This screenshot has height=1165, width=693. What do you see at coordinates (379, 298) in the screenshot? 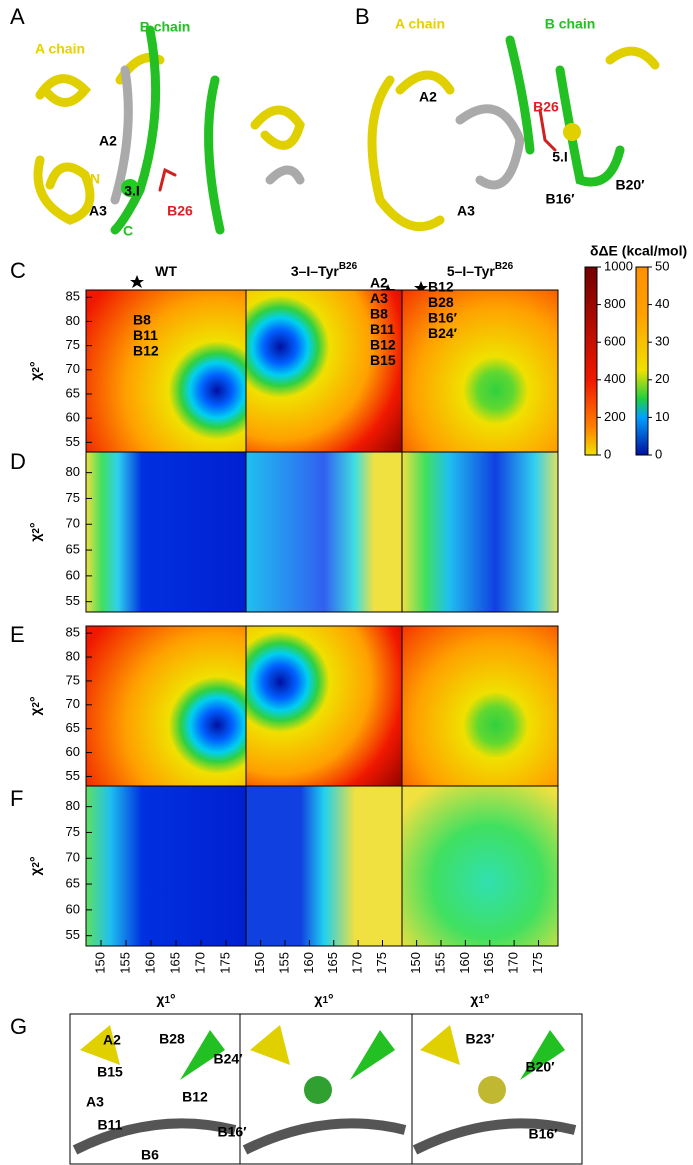
I see `residue-label: A3` at bounding box center [379, 298].